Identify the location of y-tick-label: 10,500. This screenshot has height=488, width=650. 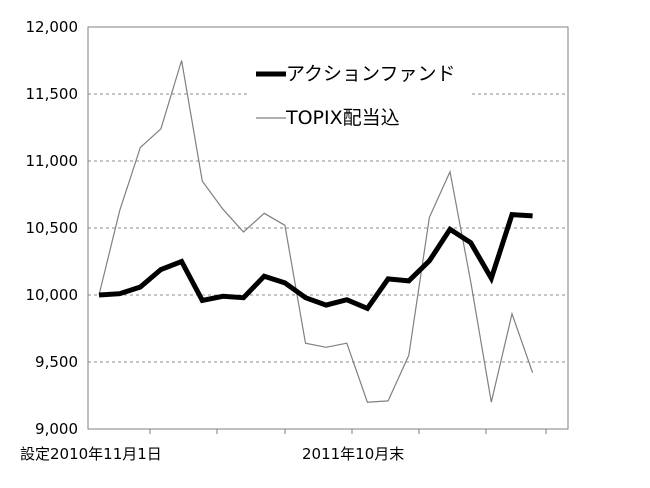
(52, 228).